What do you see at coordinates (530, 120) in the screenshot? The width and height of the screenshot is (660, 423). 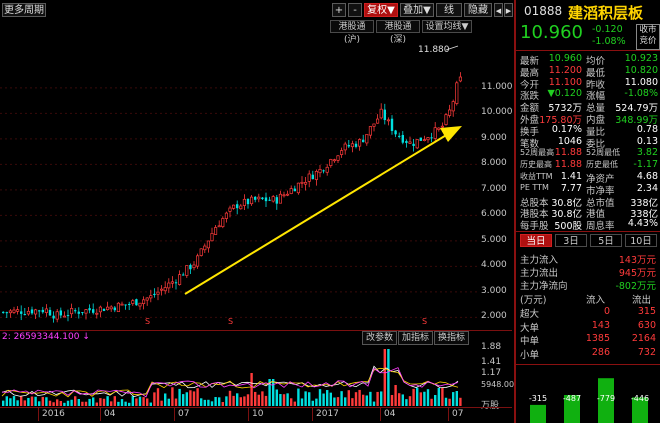 I see `quote-label: 外盘` at bounding box center [530, 120].